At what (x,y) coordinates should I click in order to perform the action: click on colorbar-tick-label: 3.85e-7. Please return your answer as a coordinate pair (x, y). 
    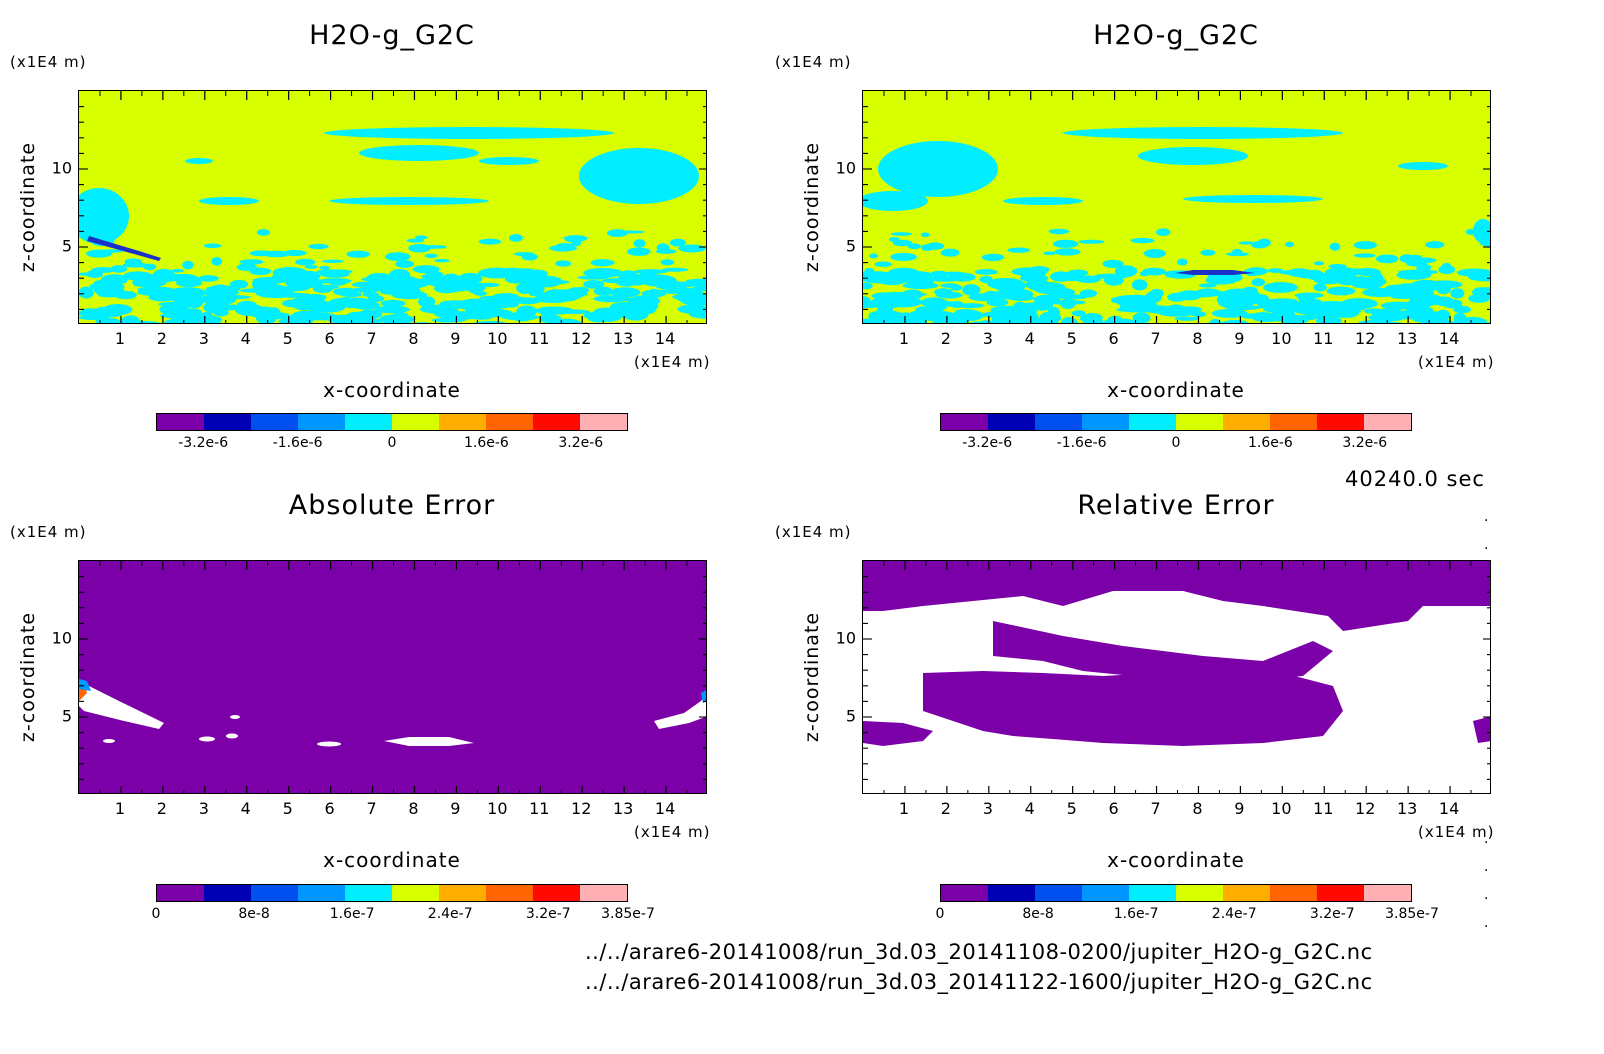
    Looking at the image, I should click on (1412, 914).